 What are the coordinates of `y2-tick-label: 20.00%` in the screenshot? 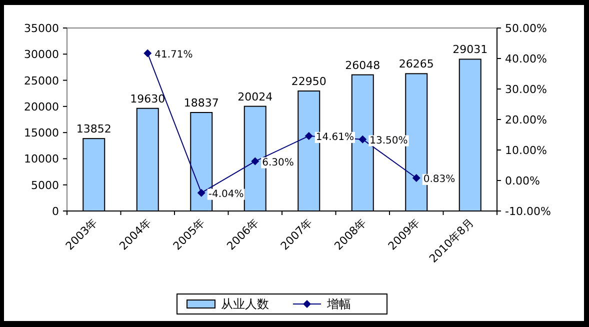 It's located at (526, 120).